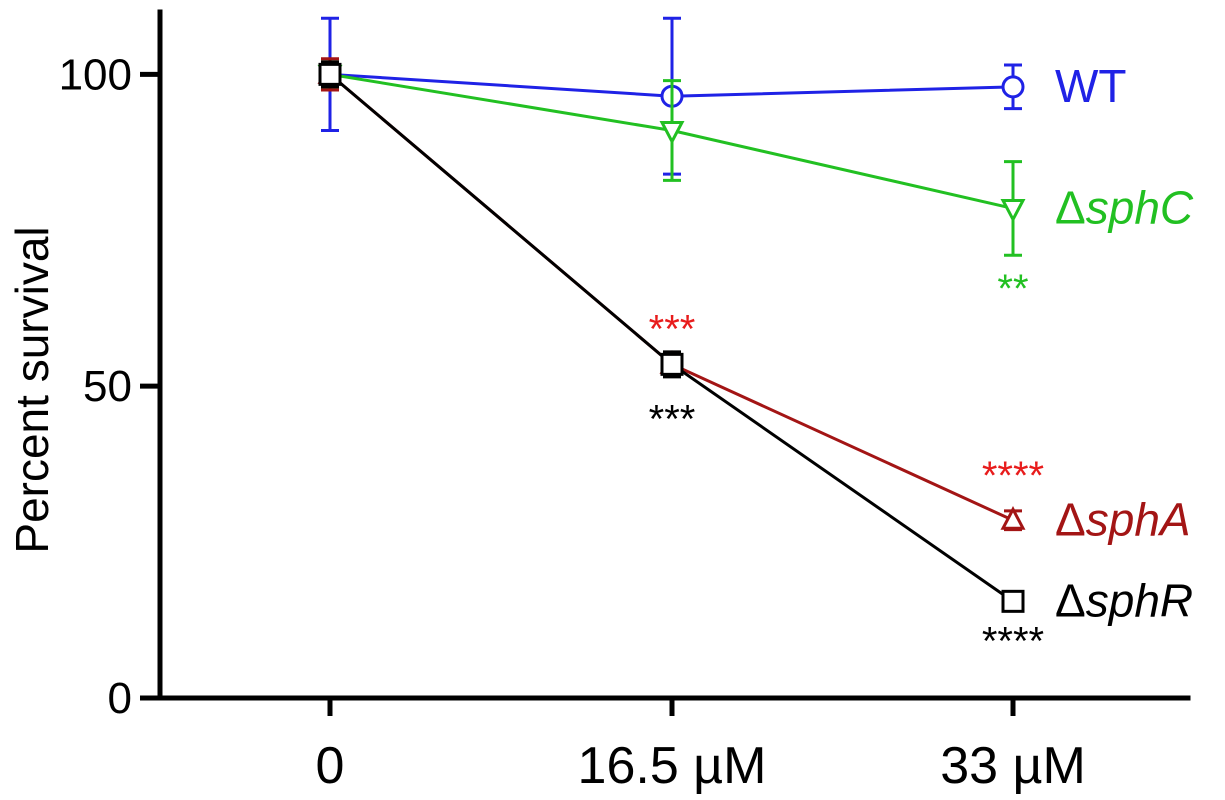 The height and width of the screenshot is (800, 1225). I want to click on series-label: WT, so click(1091, 86).